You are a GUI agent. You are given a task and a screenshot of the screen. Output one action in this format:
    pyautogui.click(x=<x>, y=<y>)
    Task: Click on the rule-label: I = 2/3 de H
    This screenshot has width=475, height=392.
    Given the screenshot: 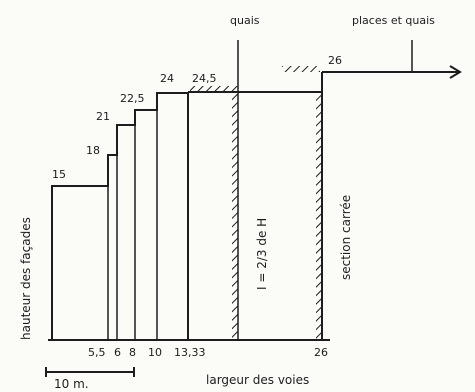 What is the action you would take?
    pyautogui.click(x=262, y=254)
    